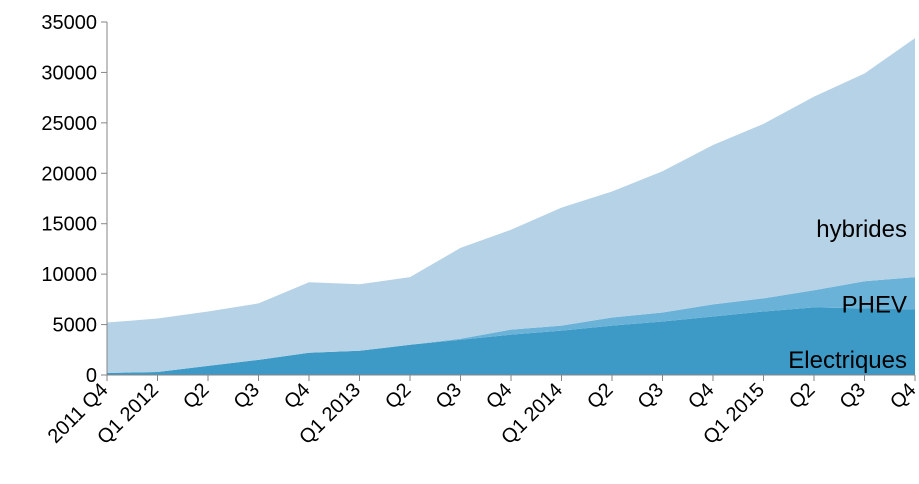 The height and width of the screenshot is (484, 919). What do you see at coordinates (69, 23) in the screenshot?
I see `y-tick-label: 35000` at bounding box center [69, 23].